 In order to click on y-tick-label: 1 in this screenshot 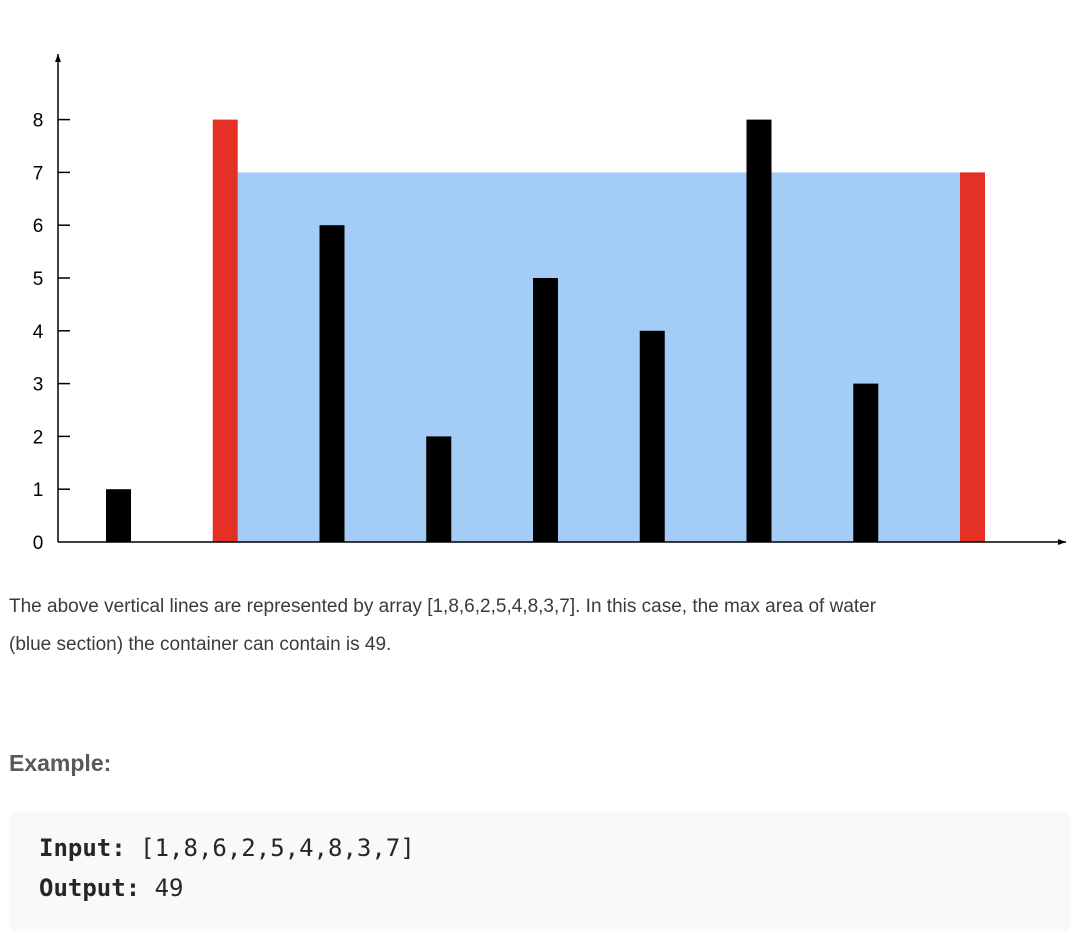, I will do `click(38, 490)`.